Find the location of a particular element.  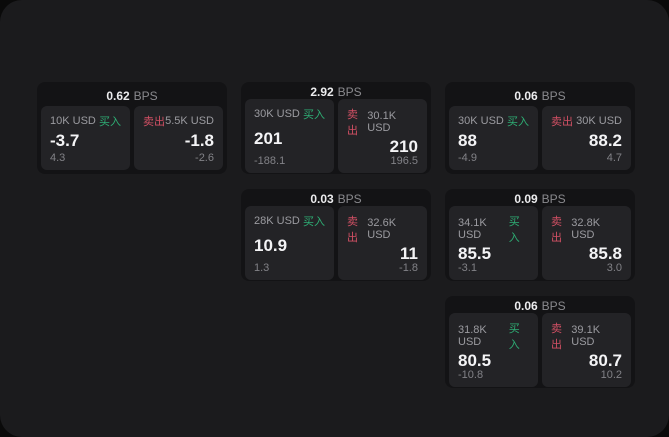

sell-size-label: 30.1K USD is located at coordinates (382, 122).